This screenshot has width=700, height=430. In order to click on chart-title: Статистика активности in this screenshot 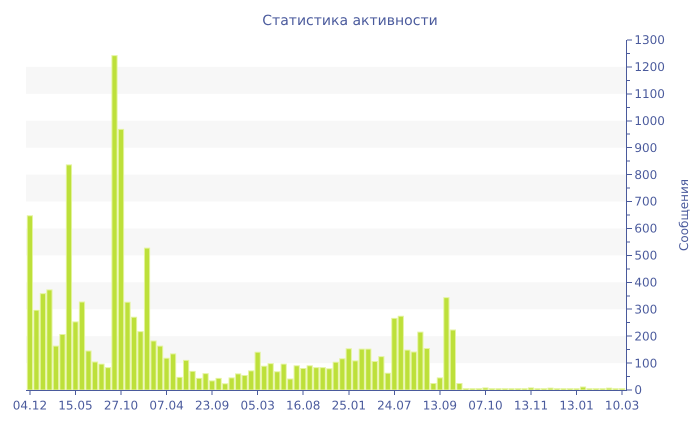, I will do `click(350, 20)`.